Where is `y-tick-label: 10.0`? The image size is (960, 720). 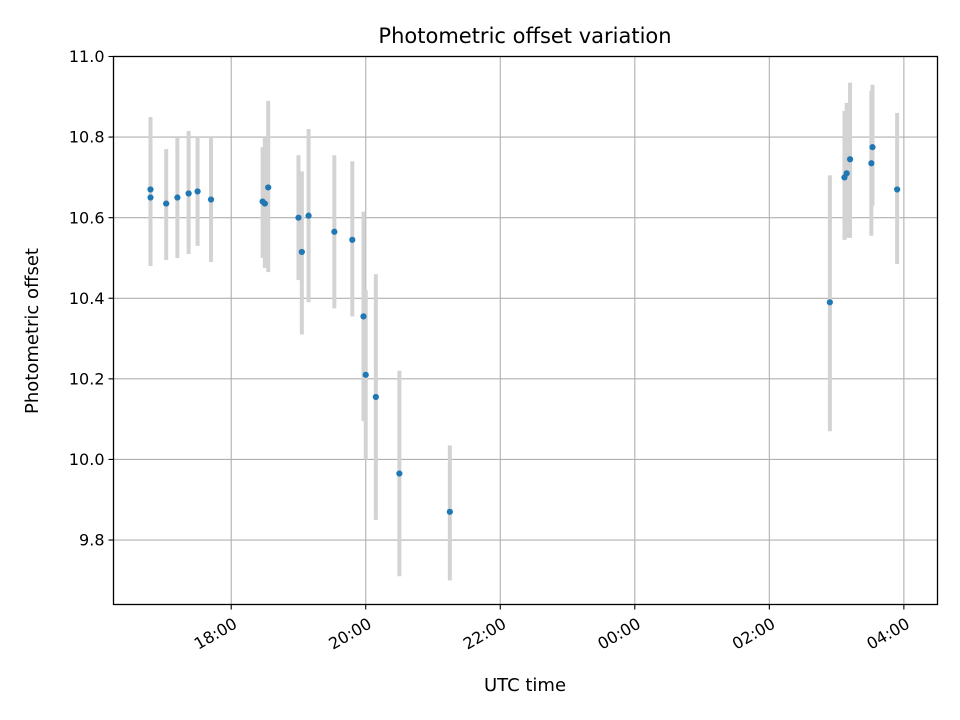 y-tick-label: 10.0 is located at coordinates (87, 459).